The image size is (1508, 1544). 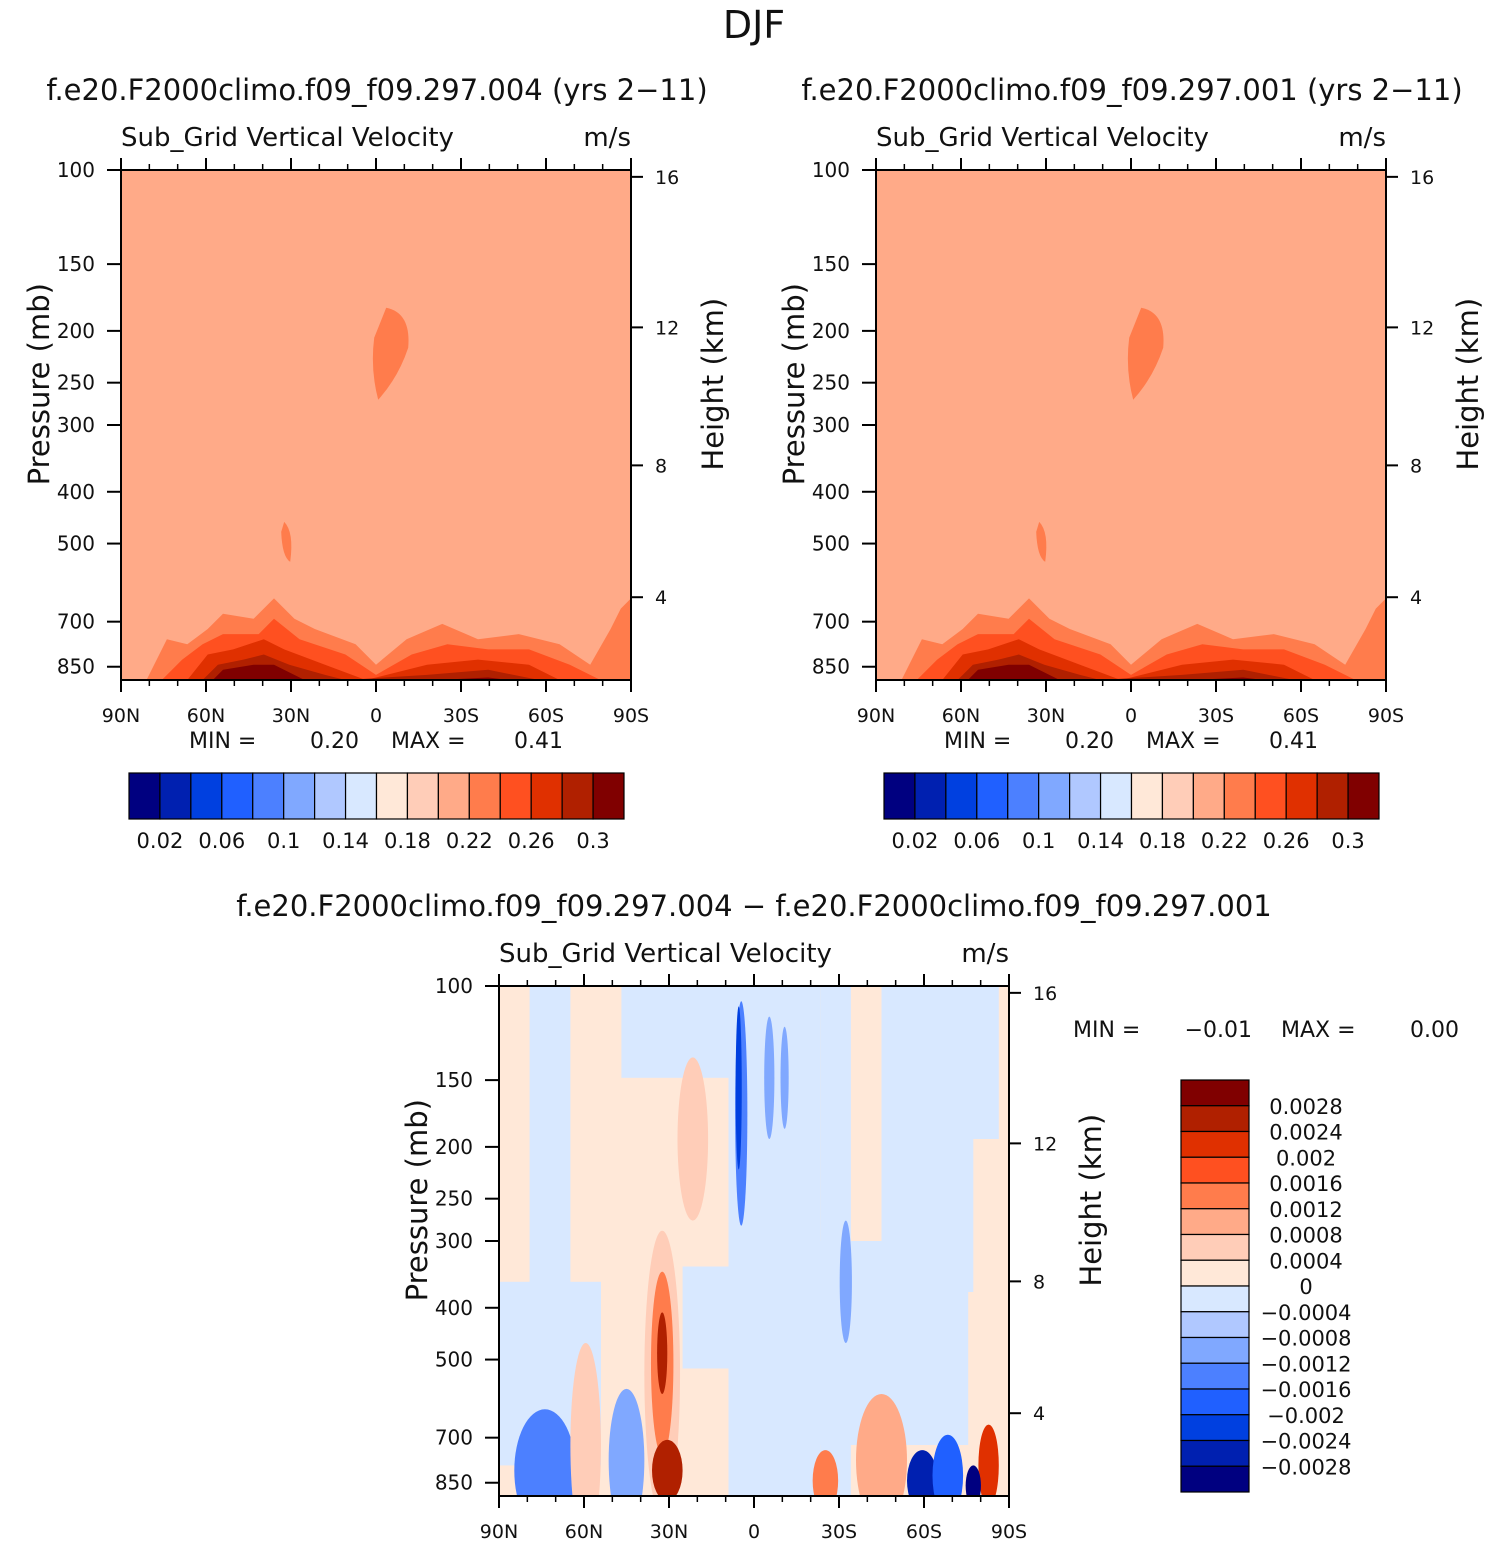 I want to click on colorbar-label: −0.0004, so click(x=1305, y=1313).